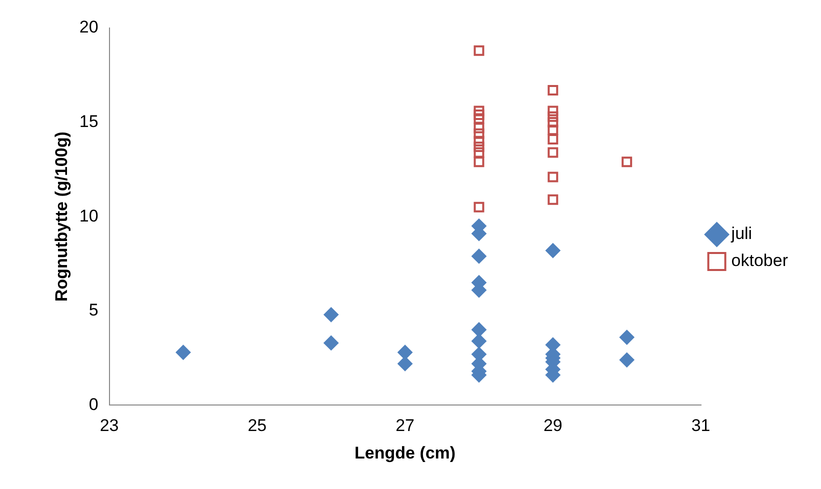 The height and width of the screenshot is (489, 821). I want to click on y-tick-label: 5, so click(93, 310).